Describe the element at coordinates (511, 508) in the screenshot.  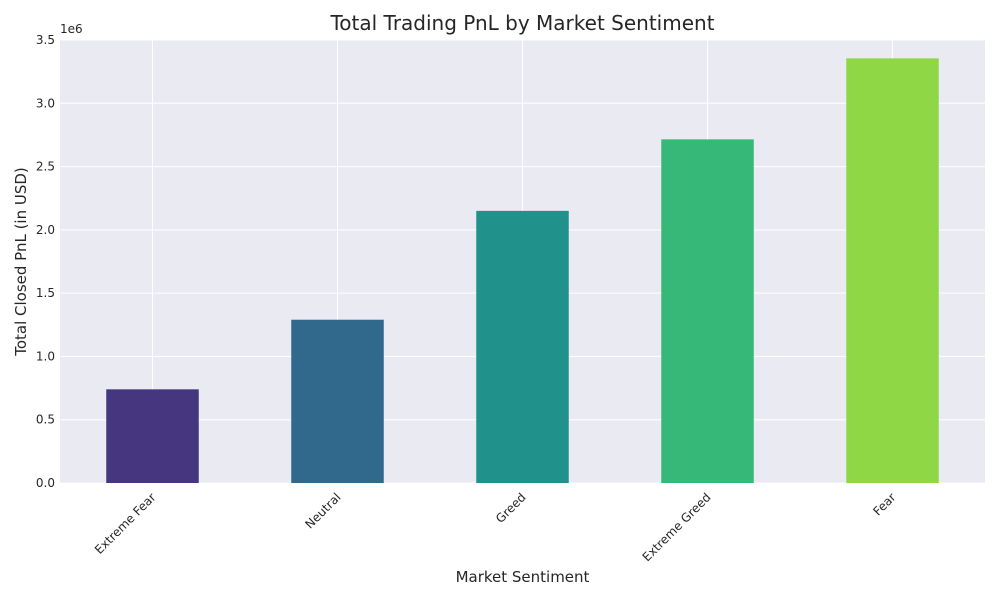
I see `x-tick-label: Greed` at that location.